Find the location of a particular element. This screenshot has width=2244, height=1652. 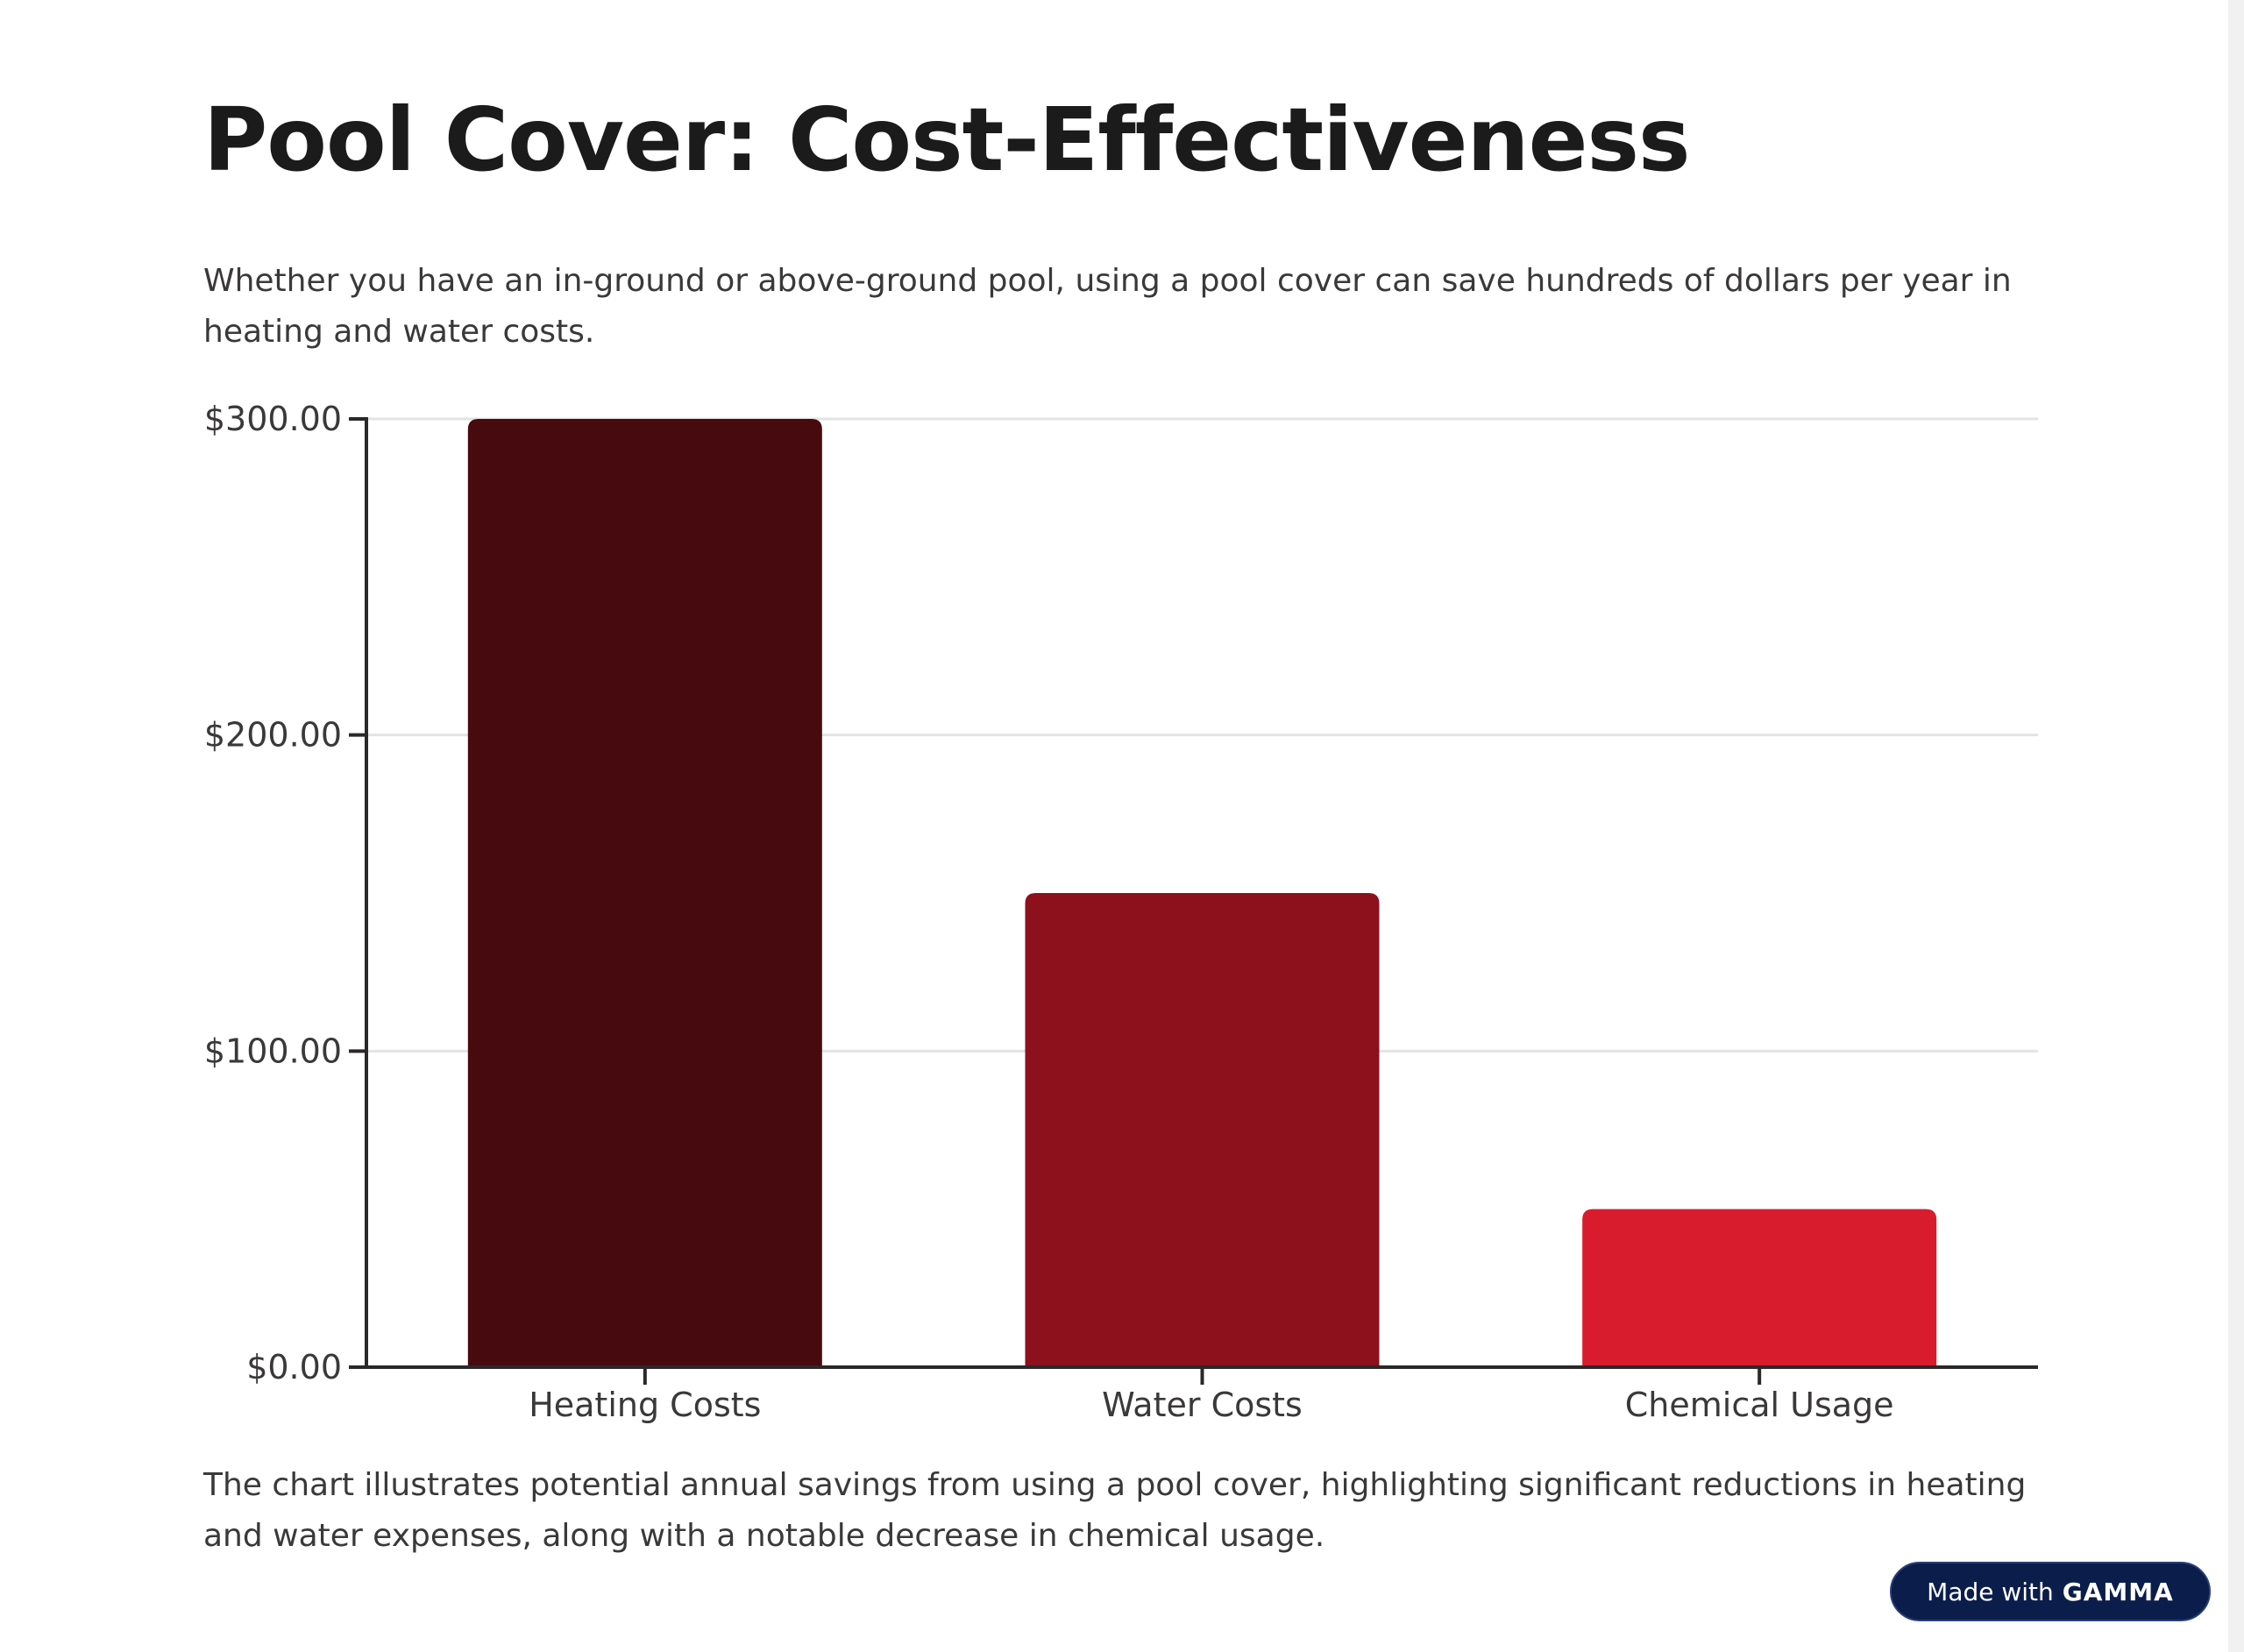

y-tick-label: $100.00 is located at coordinates (273, 1051).